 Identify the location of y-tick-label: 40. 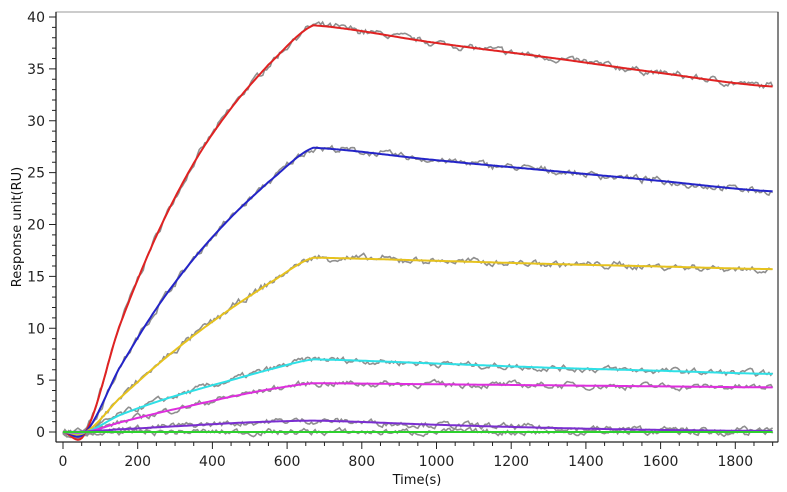
(36, 18).